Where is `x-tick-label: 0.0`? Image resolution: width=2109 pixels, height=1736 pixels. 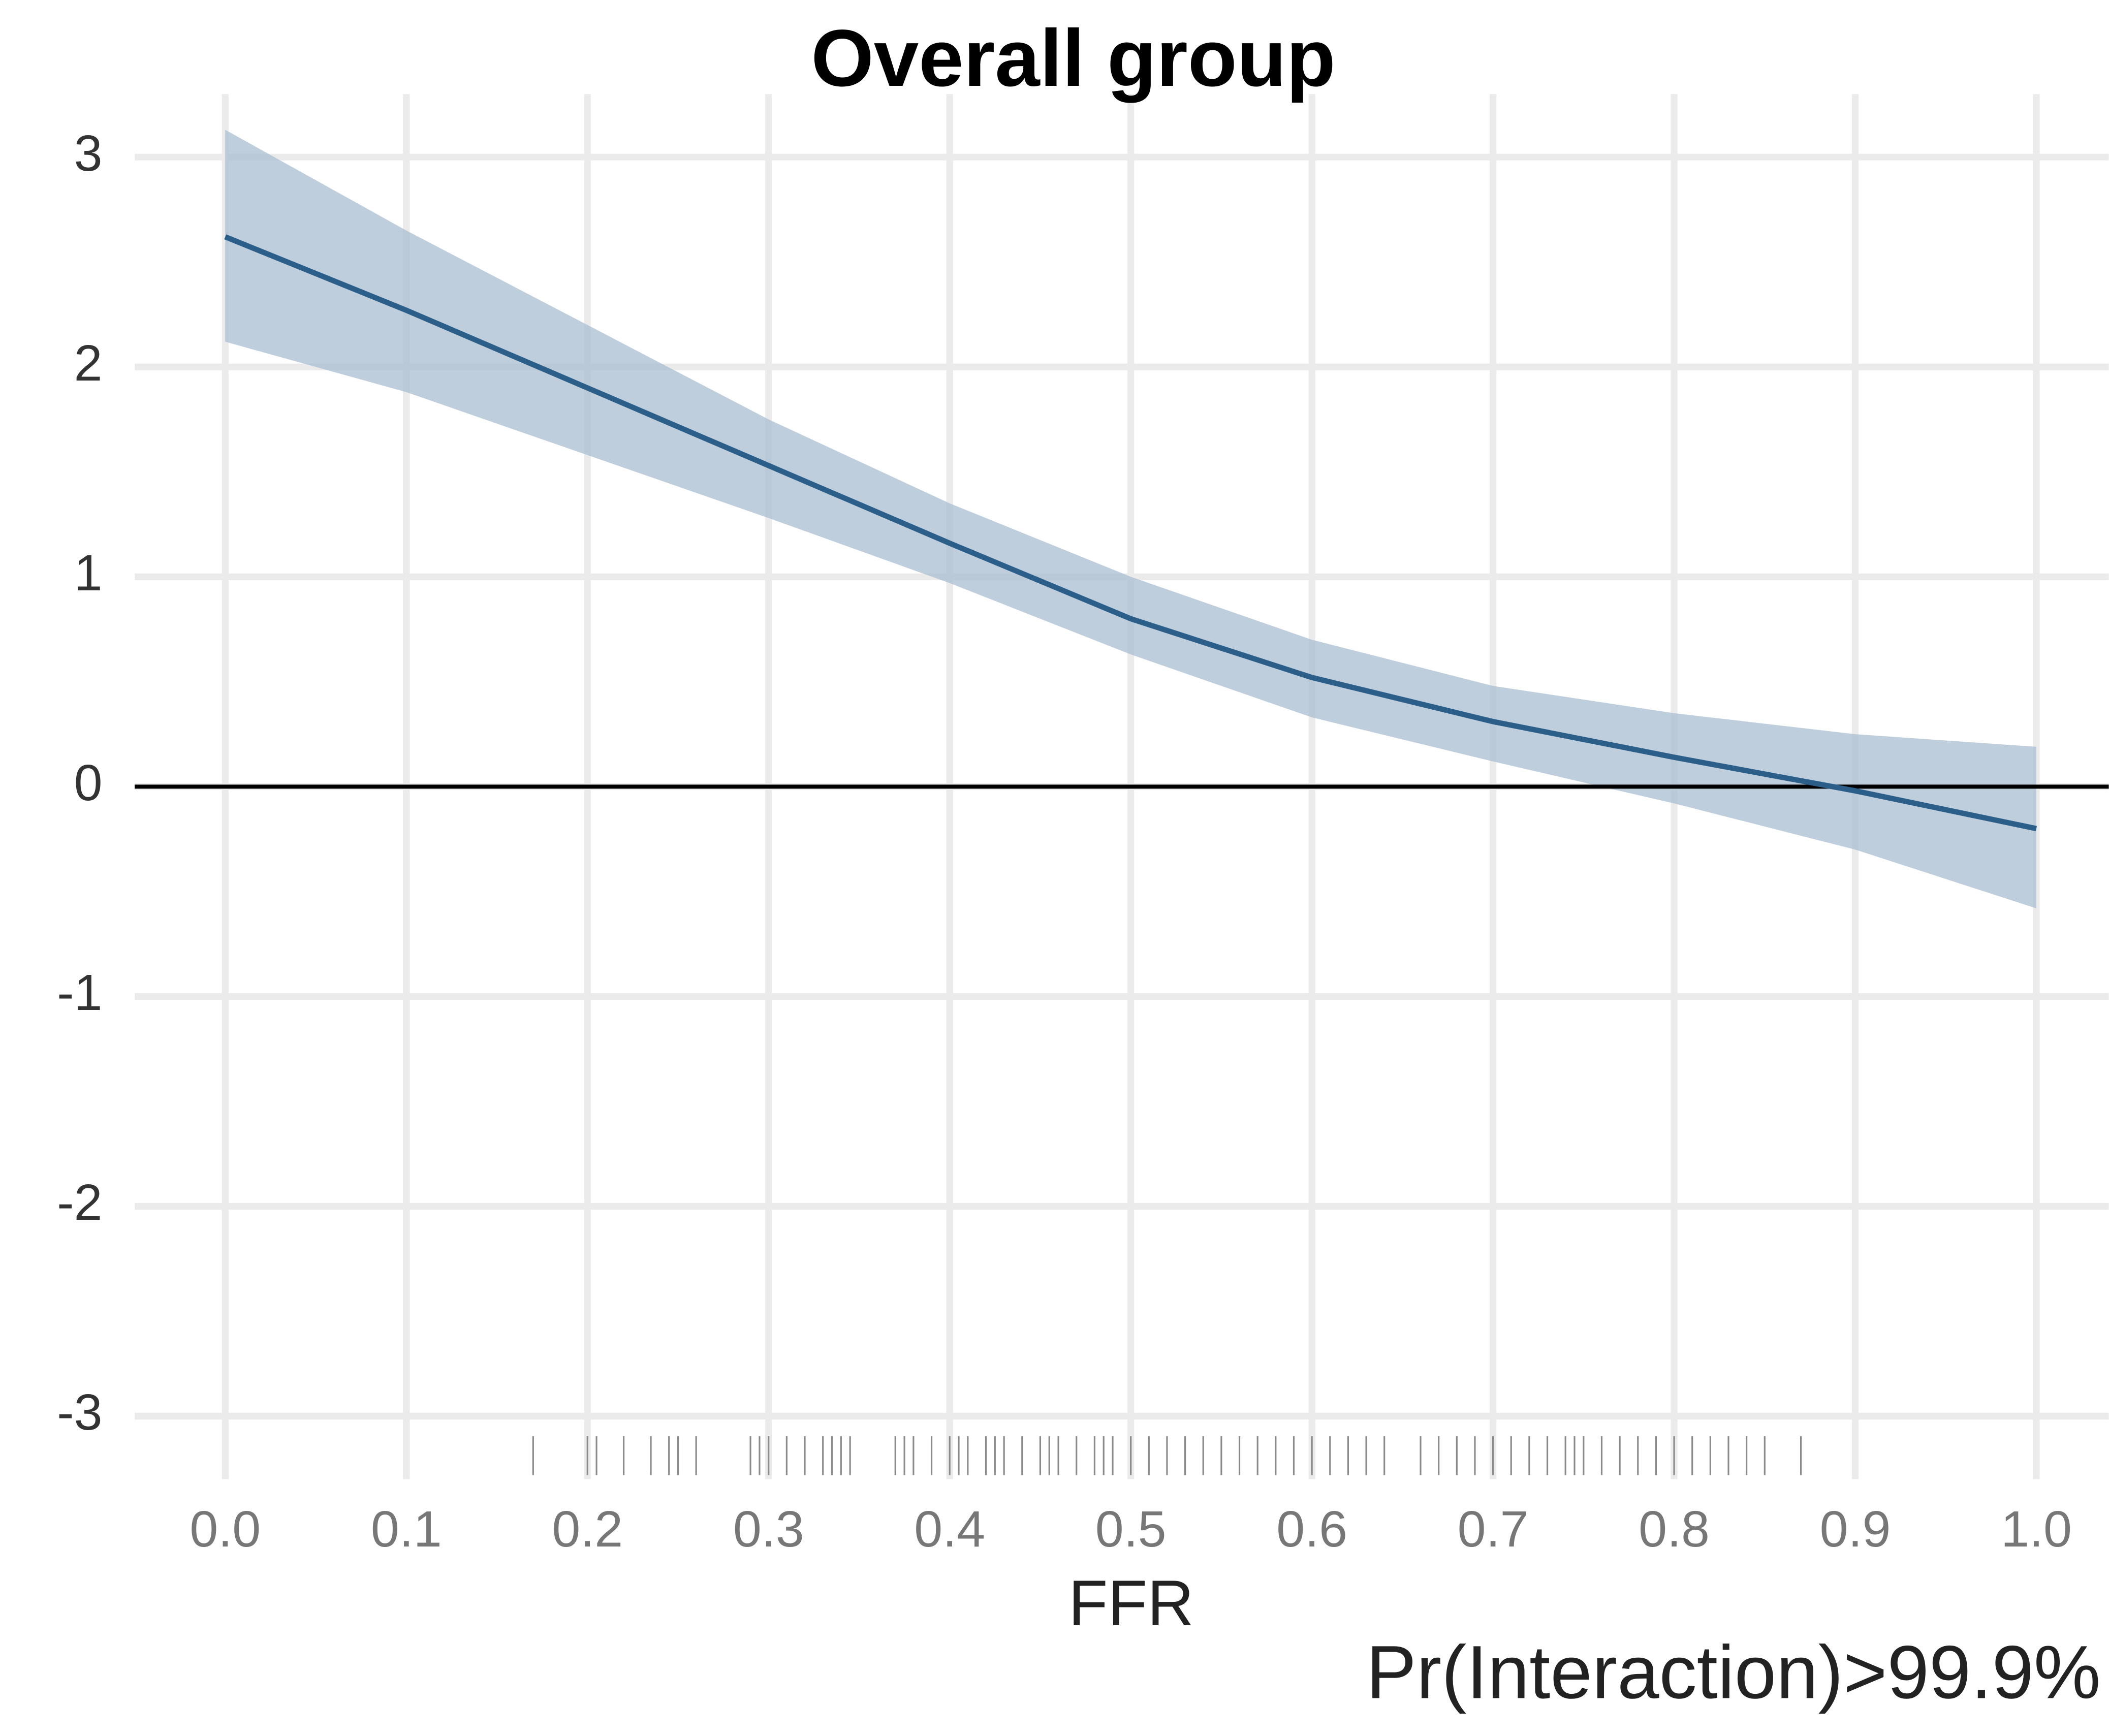 x-tick-label: 0.0 is located at coordinates (225, 1529).